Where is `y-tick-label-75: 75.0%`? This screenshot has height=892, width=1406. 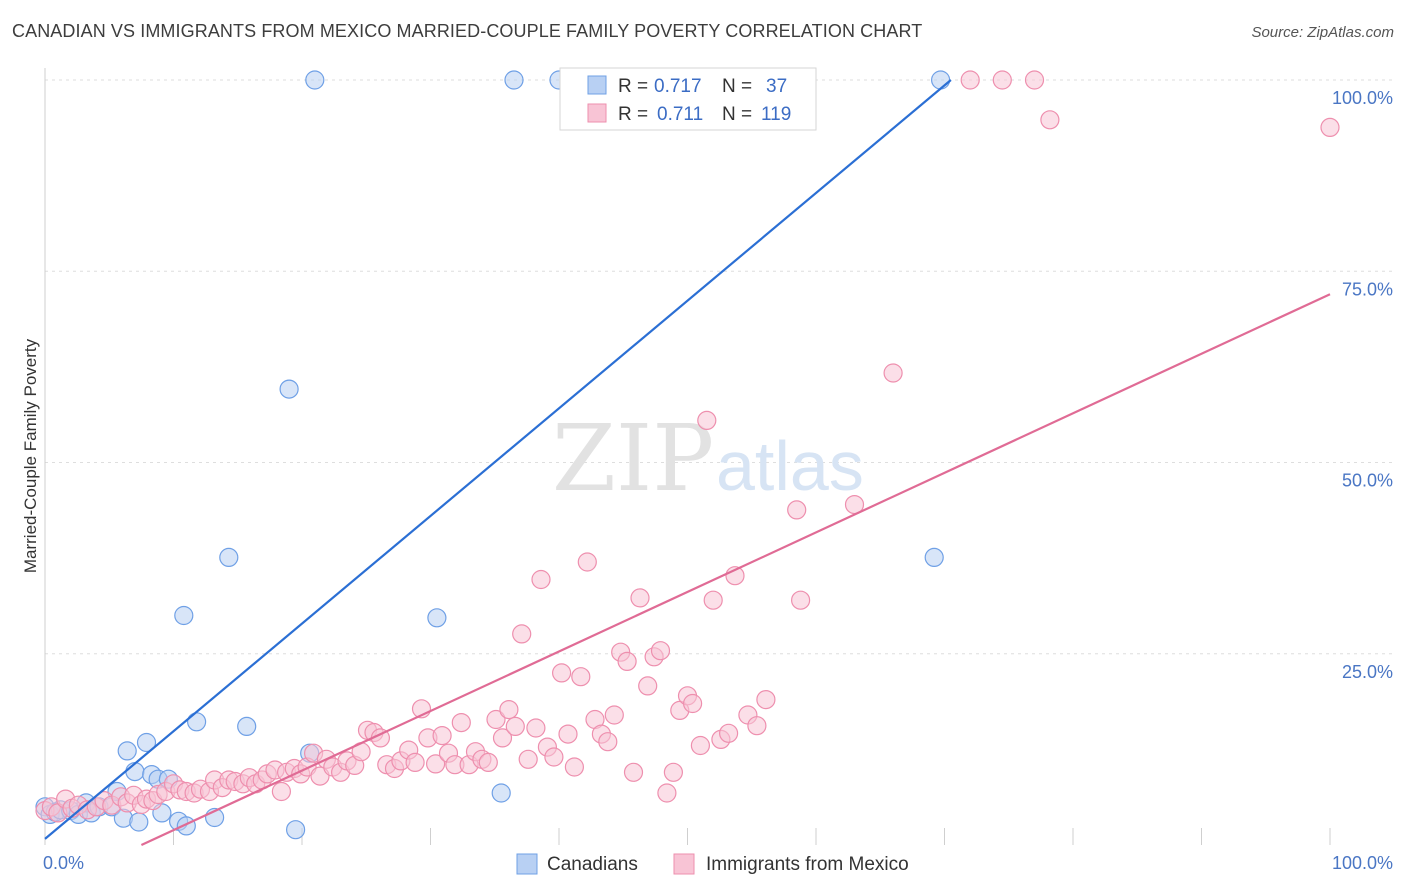 y-tick-label-75: 75.0% is located at coordinates (1367, 289).